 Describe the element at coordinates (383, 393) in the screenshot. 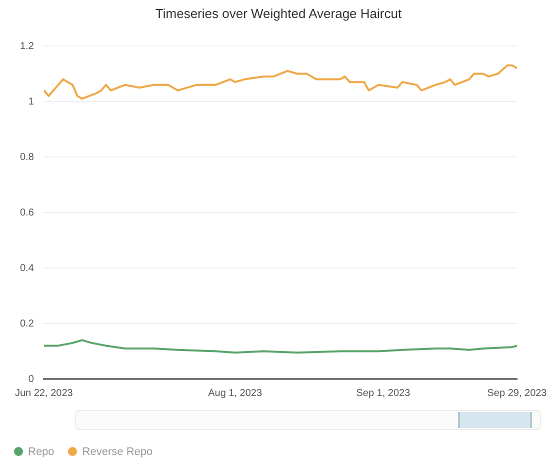

I see `x-tick-label: Sep 1, 2023` at that location.